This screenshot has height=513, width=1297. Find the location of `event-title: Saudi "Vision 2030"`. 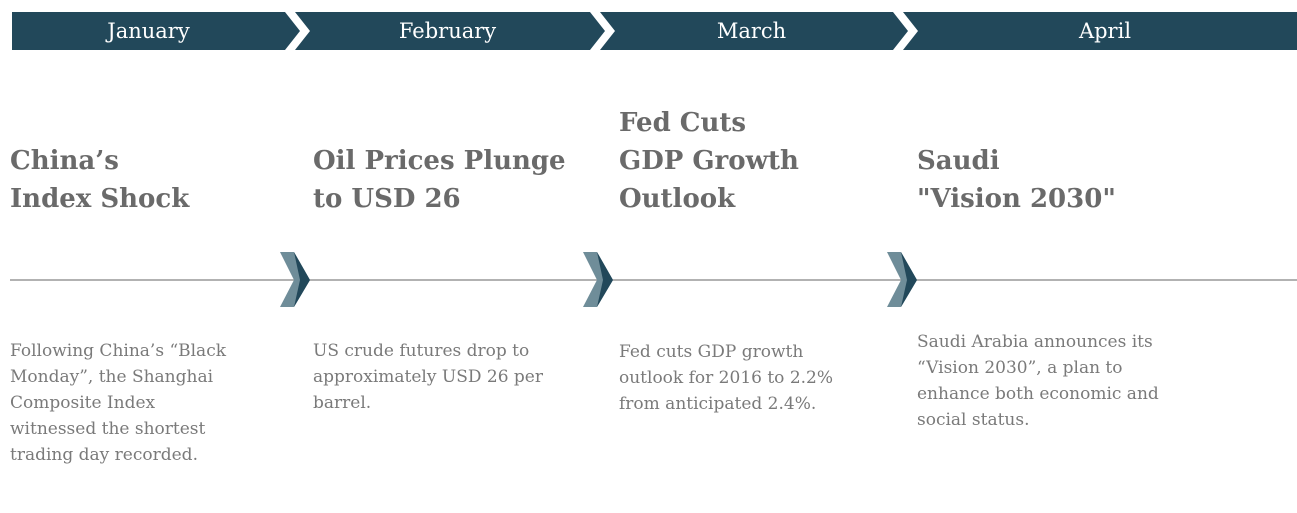

event-title: Saudi "Vision 2030" is located at coordinates (1016, 180).